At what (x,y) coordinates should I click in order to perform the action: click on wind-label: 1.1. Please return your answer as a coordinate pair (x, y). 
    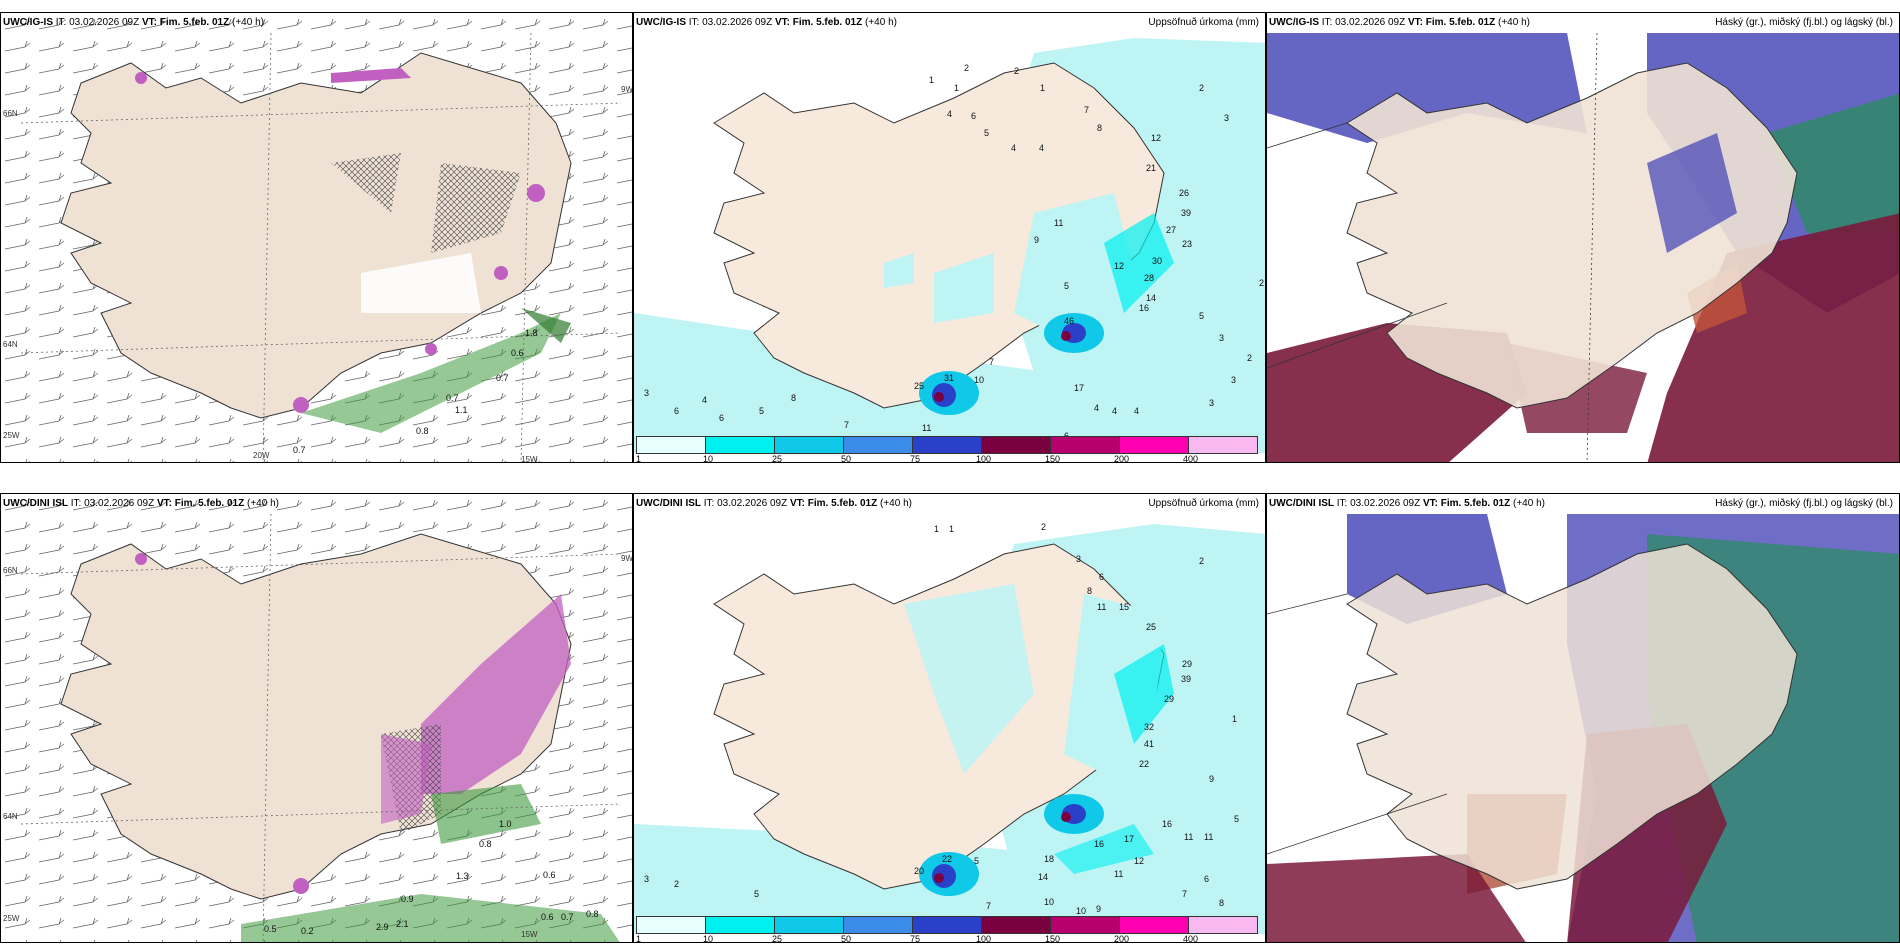
    Looking at the image, I should click on (461, 410).